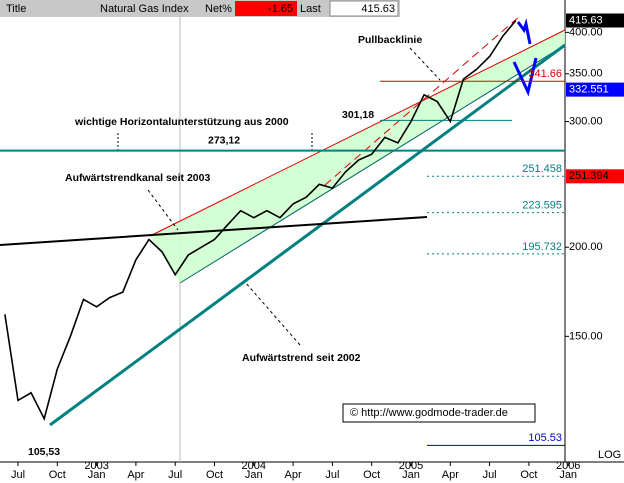 The height and width of the screenshot is (483, 624). Describe the element at coordinates (586, 121) in the screenshot. I see `y-tick-label: 300.00` at that location.